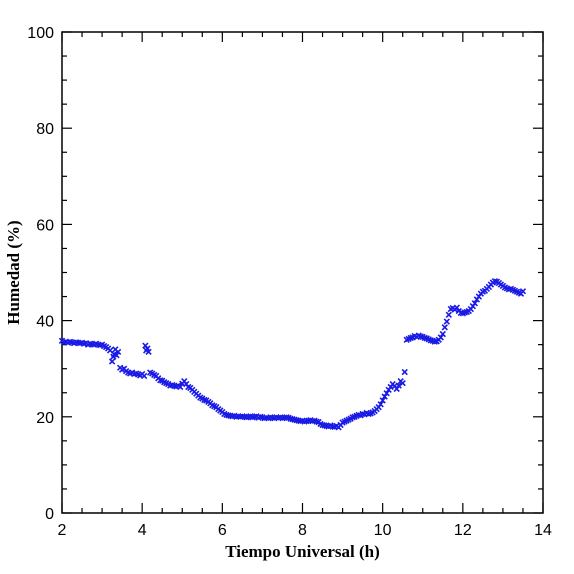  I want to click on x-tick-label: 6, so click(222, 530).